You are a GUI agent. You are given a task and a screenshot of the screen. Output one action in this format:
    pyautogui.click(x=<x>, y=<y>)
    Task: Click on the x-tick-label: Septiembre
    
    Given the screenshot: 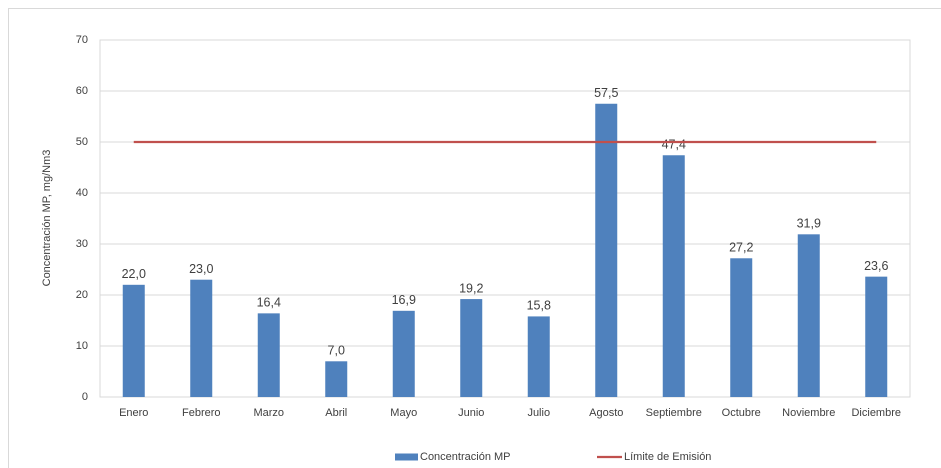 What is the action you would take?
    pyautogui.click(x=674, y=413)
    